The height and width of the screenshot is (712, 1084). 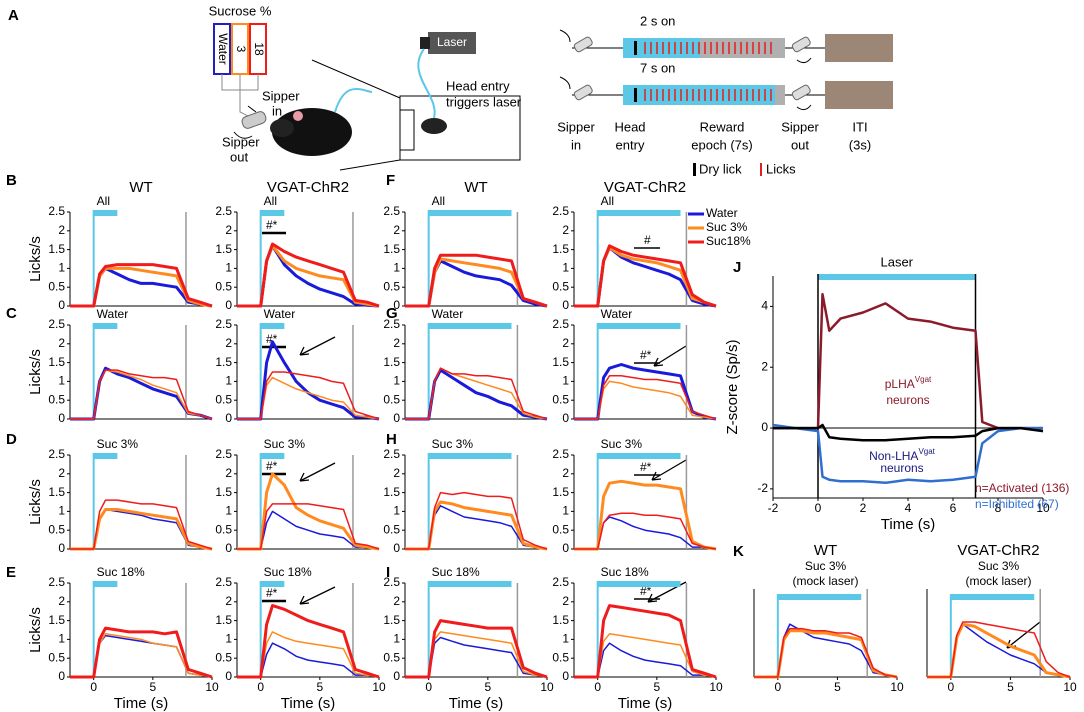 What do you see at coordinates (617, 314) in the screenshot?
I see `chart-title: Water` at bounding box center [617, 314].